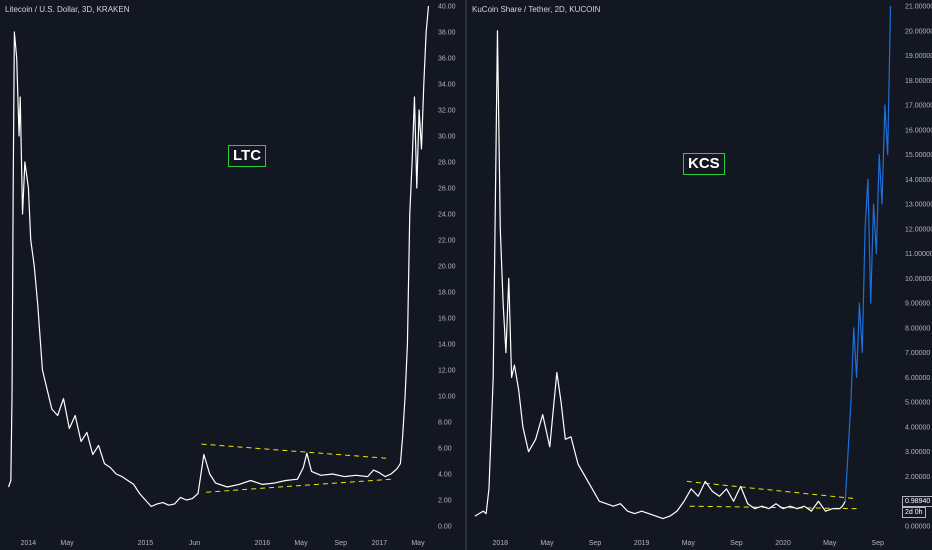 The image size is (932, 550). What do you see at coordinates (447, 319) in the screenshot?
I see `y-tick-label: 16.00` at bounding box center [447, 319].